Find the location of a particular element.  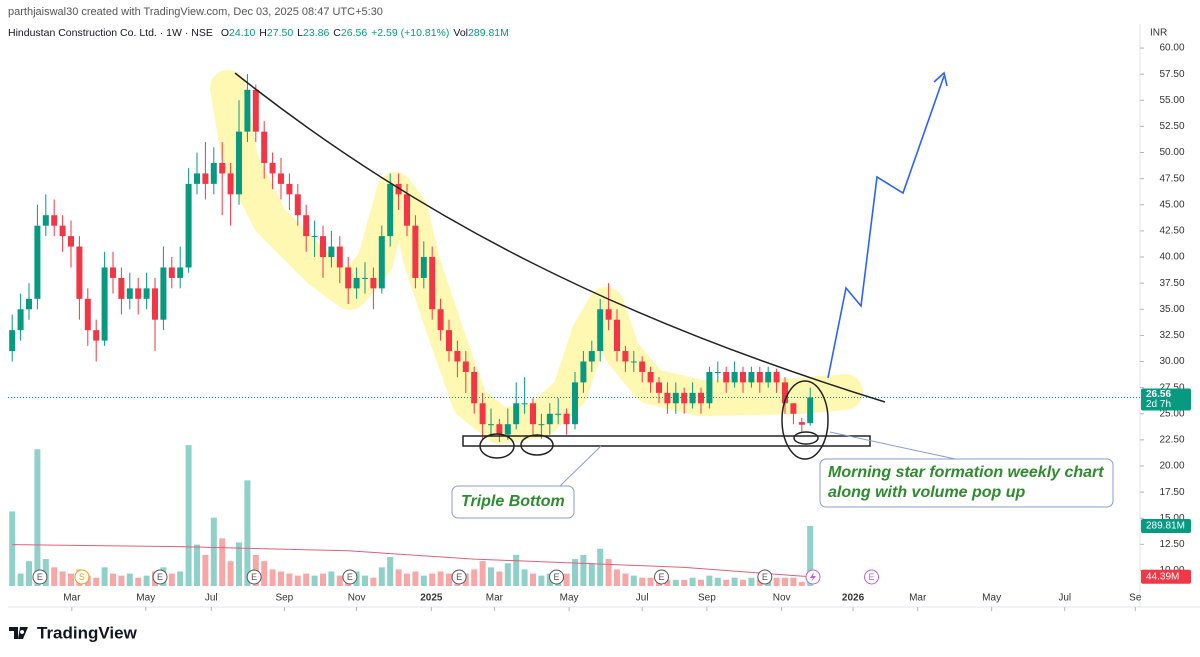

y-tick-label: 45.00 is located at coordinates (1171, 204).